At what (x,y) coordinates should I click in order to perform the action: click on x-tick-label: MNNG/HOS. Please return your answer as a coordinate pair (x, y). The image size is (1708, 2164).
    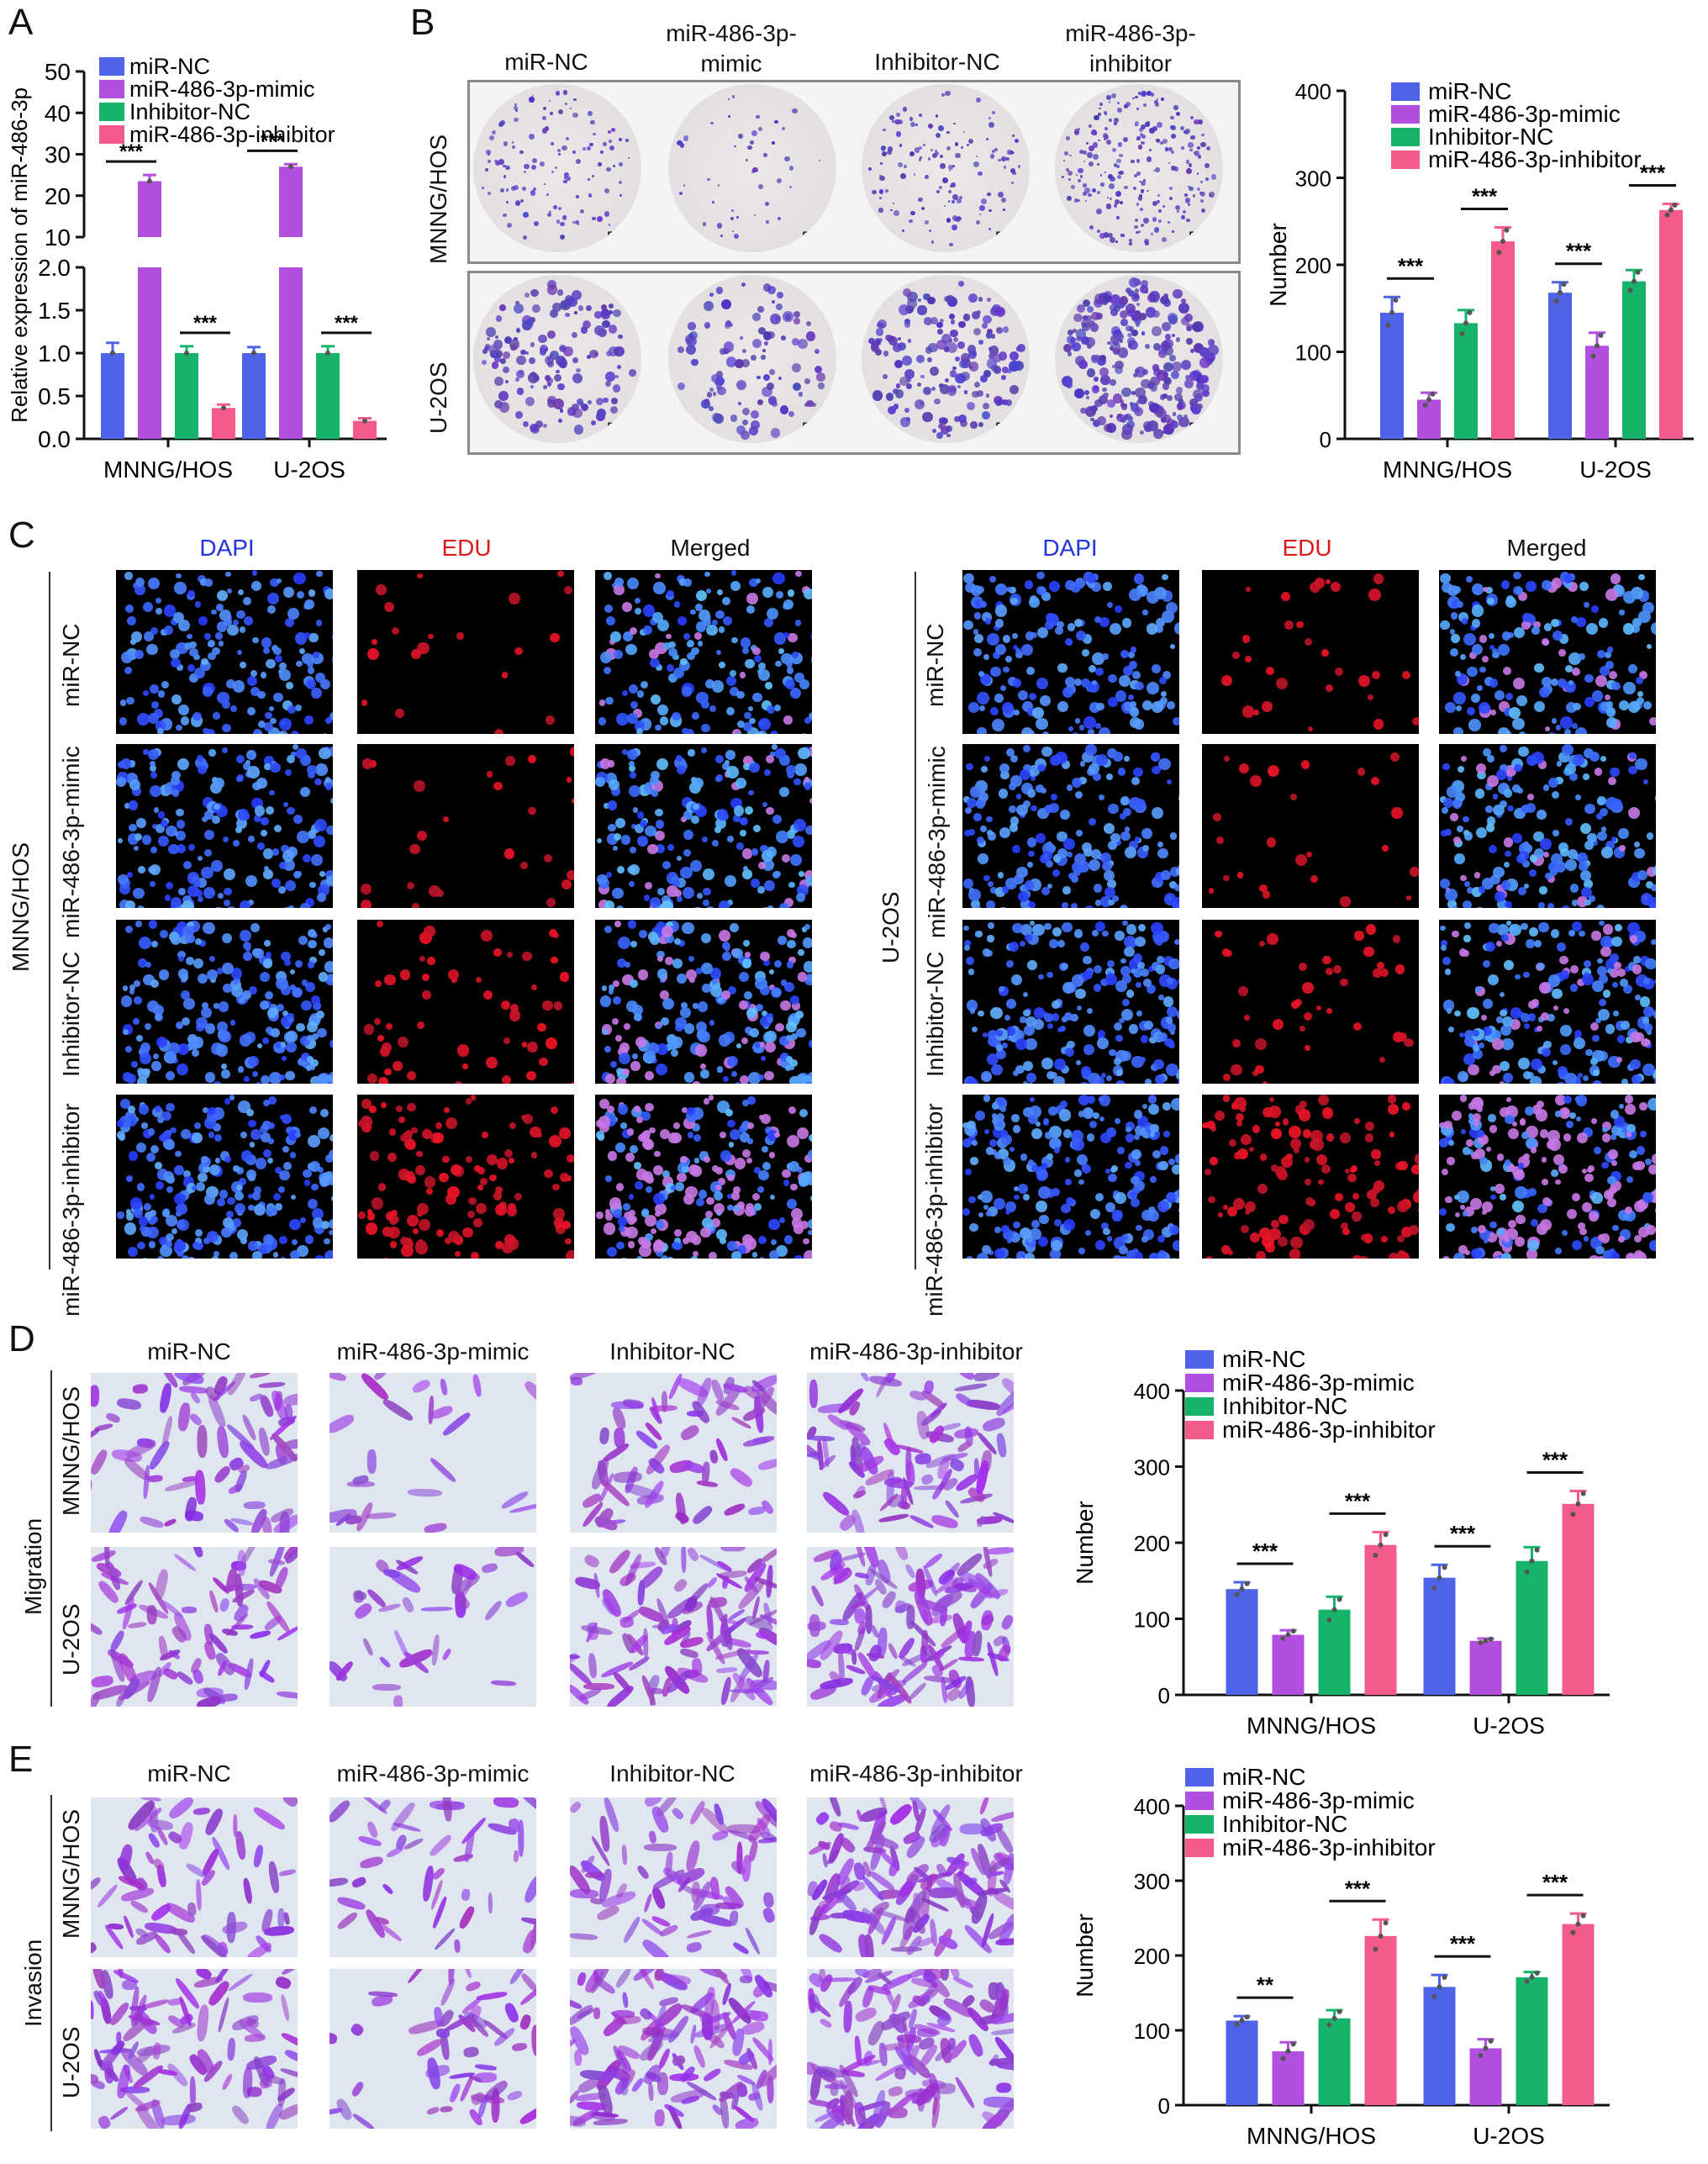
    Looking at the image, I should click on (1447, 470).